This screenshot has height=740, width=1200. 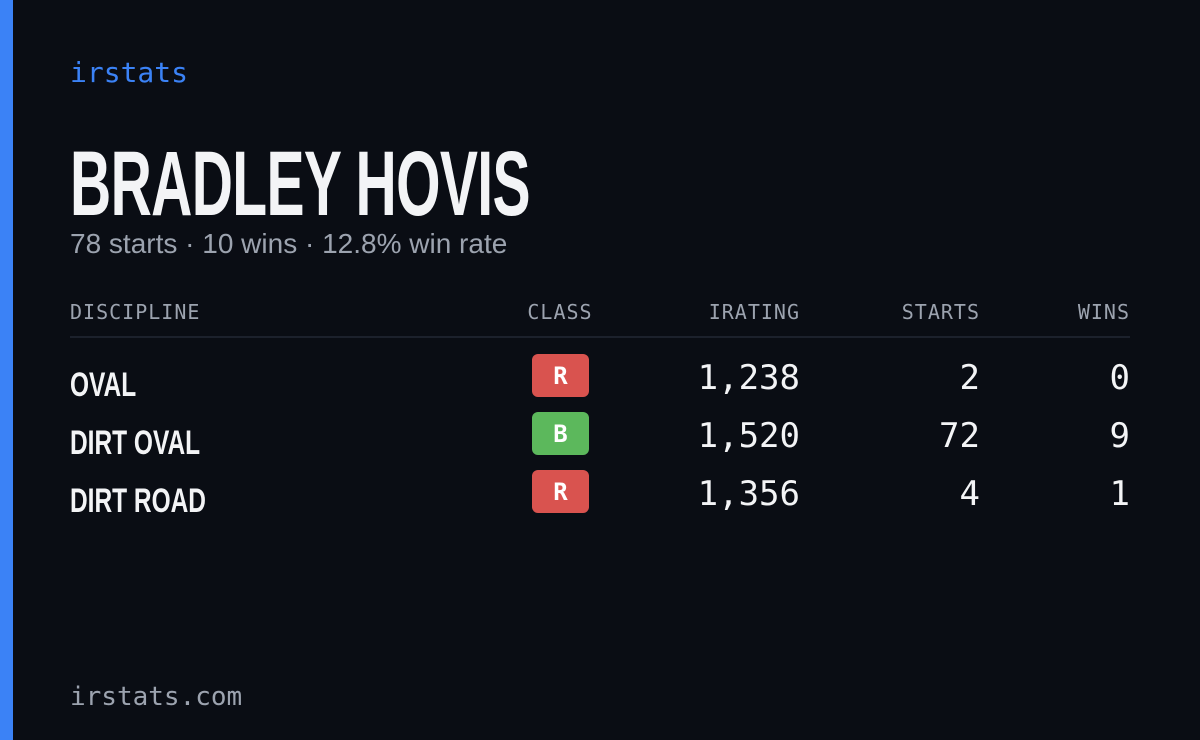 I want to click on cell-value: 0, so click(x=1119, y=378).